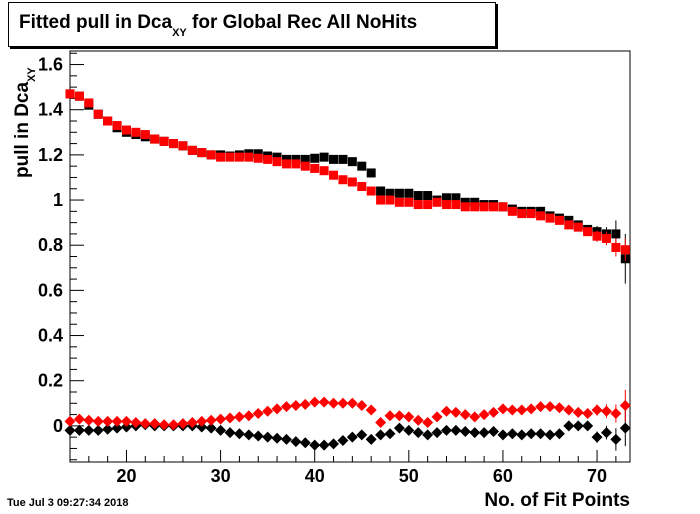  What do you see at coordinates (50, 65) in the screenshot?
I see `y-tick-label: 1.6` at bounding box center [50, 65].